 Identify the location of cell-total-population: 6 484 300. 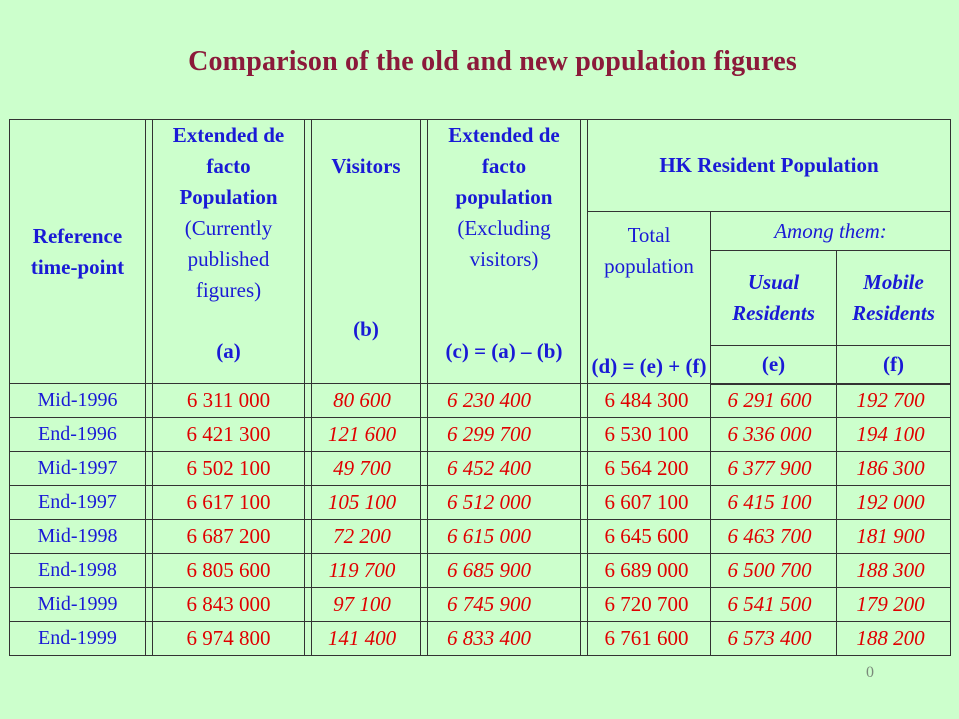
(649, 400).